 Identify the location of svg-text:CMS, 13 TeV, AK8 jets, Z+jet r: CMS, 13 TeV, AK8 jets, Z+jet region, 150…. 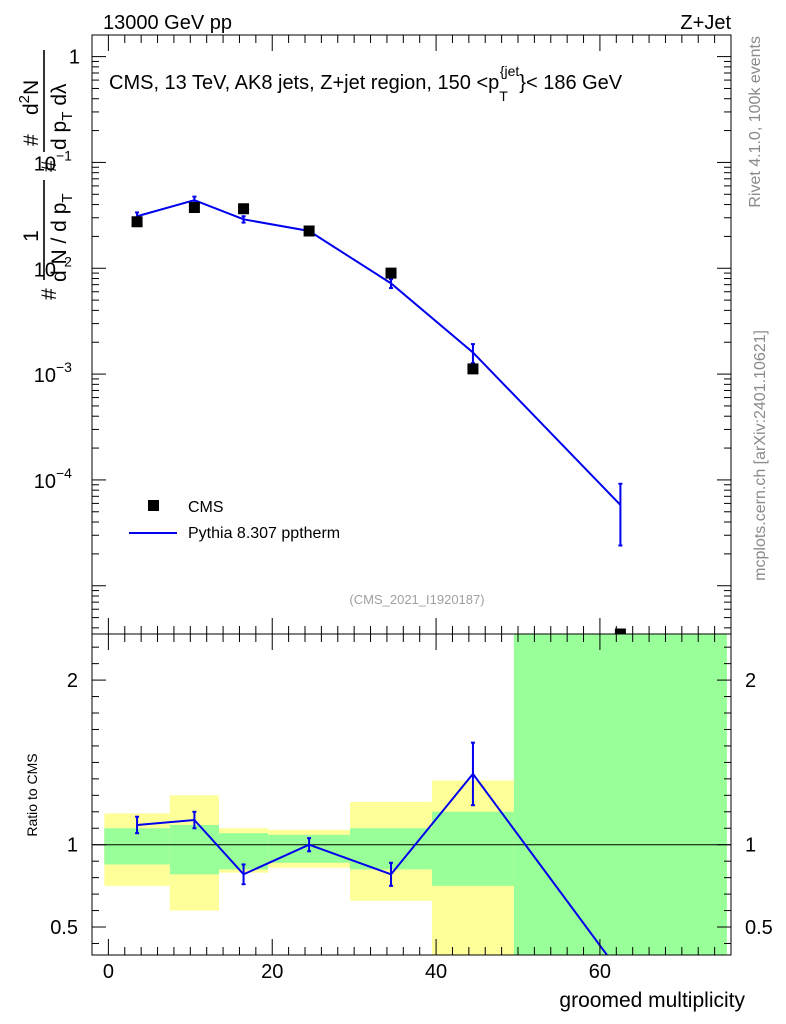
(366, 83).